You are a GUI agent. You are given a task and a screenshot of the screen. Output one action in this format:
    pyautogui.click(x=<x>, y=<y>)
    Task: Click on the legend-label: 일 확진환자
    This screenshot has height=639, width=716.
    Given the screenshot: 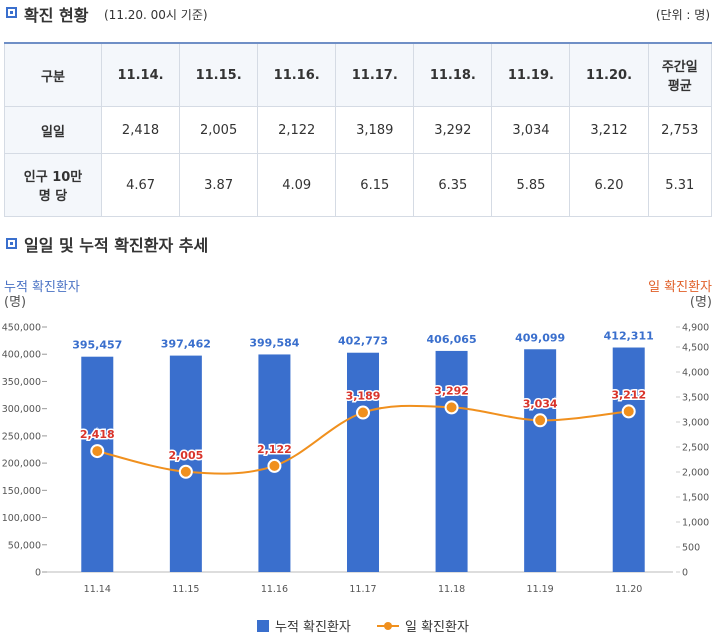 What is the action you would take?
    pyautogui.click(x=437, y=627)
    